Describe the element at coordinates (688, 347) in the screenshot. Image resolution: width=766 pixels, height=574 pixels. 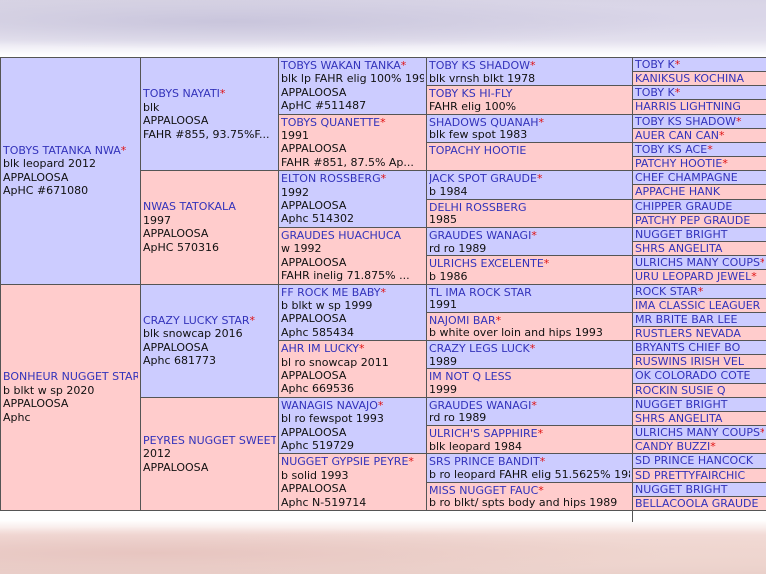
I see `horse-name: BRYANTS CHIEF BO` at that location.